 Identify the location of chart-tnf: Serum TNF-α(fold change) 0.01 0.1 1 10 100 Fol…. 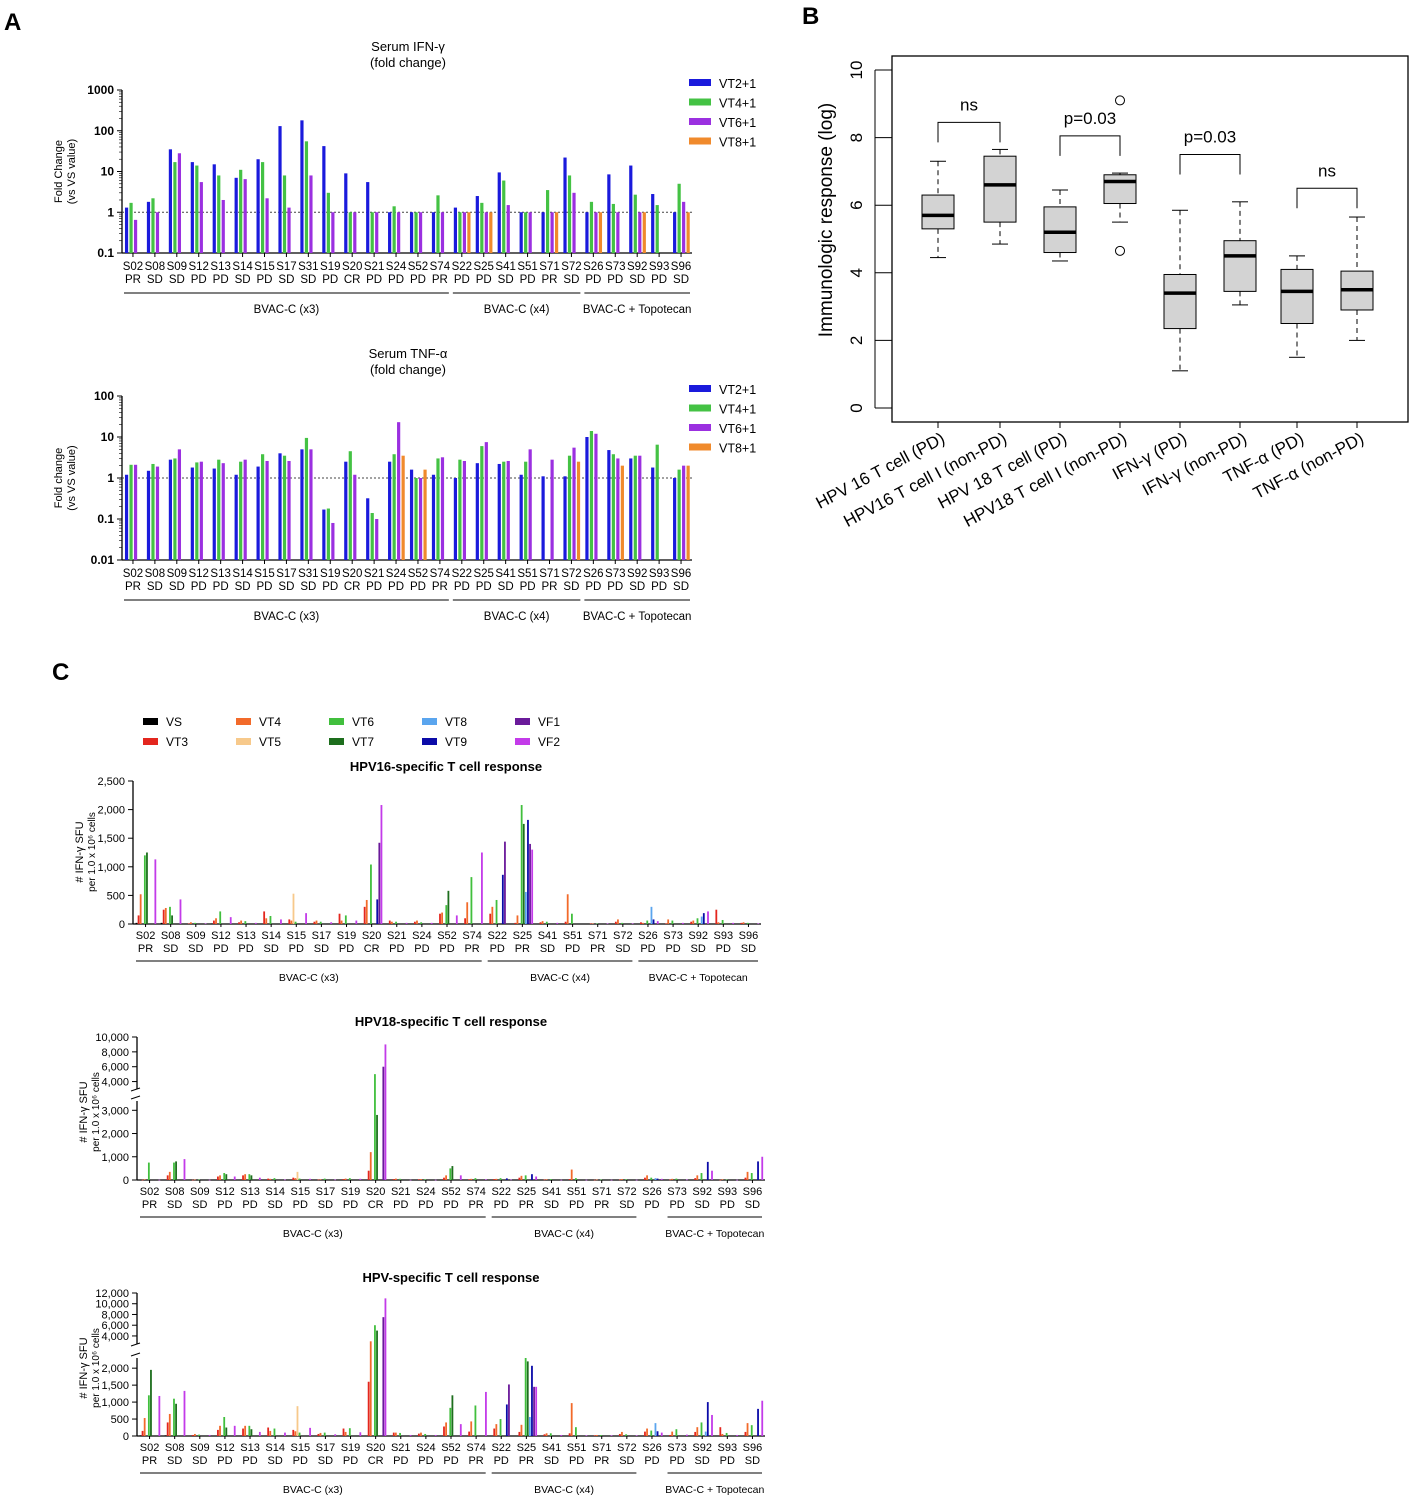
(404, 484).